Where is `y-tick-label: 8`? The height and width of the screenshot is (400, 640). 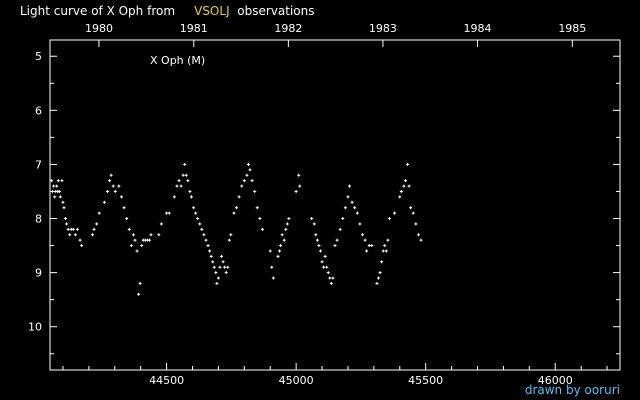
y-tick-label: 8 is located at coordinates (38, 219).